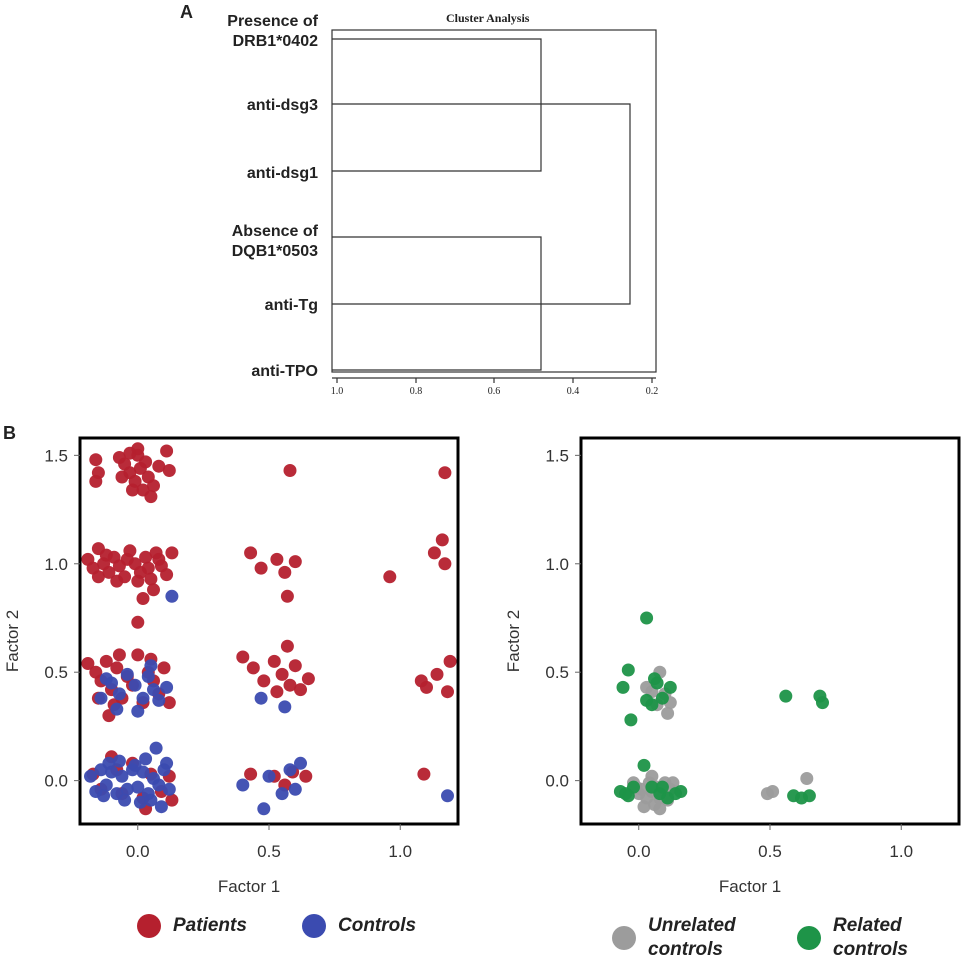 The image size is (965, 969). Describe the element at coordinates (218, 106) in the screenshot. I see `dendrogram-leaf-label: anti-dsg3` at that location.